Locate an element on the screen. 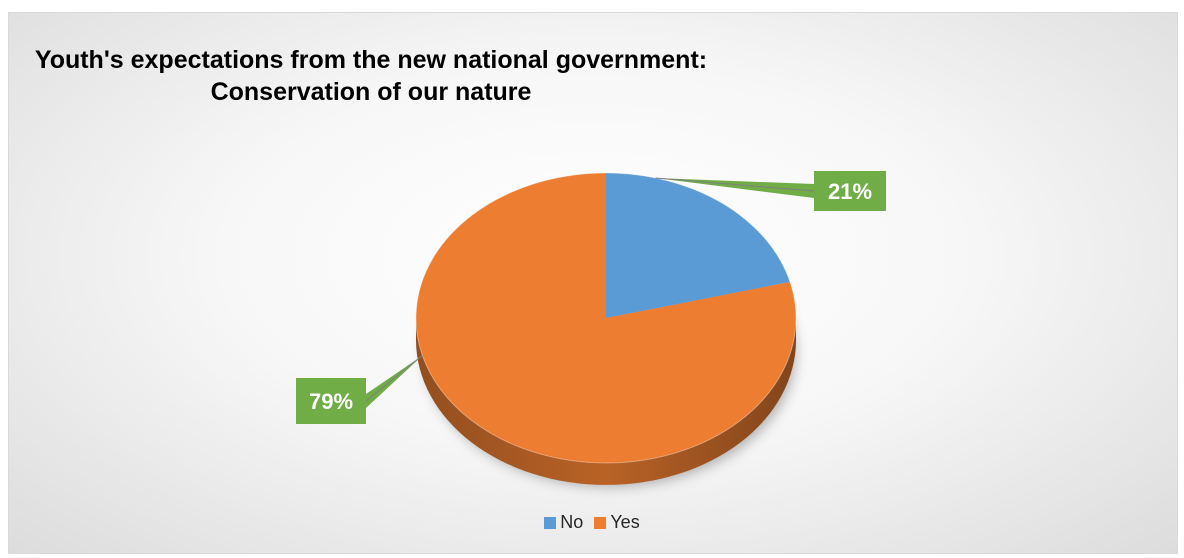  data-label-yes: 79% is located at coordinates (331, 401).